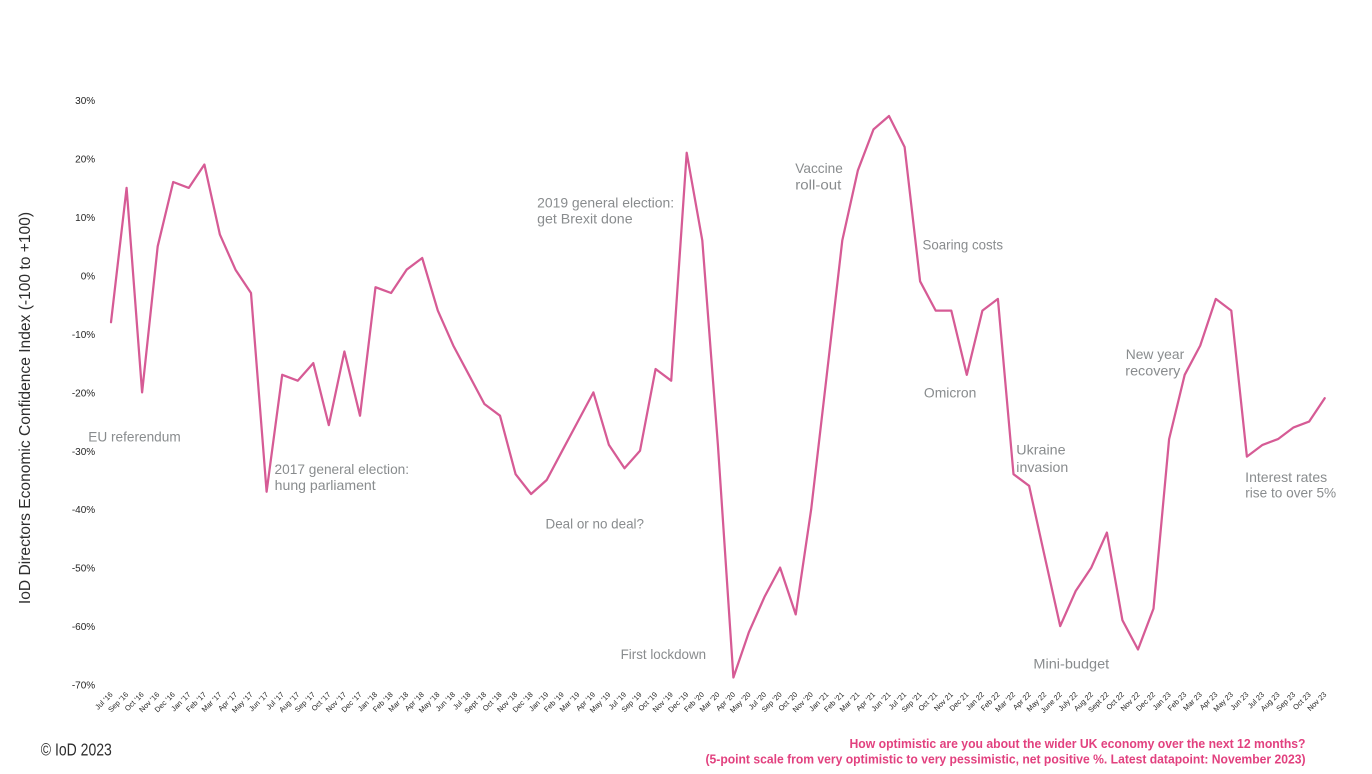 This screenshot has height=774, width=1372. What do you see at coordinates (950, 393) in the screenshot?
I see `svg-text: Omicron` at bounding box center [950, 393].